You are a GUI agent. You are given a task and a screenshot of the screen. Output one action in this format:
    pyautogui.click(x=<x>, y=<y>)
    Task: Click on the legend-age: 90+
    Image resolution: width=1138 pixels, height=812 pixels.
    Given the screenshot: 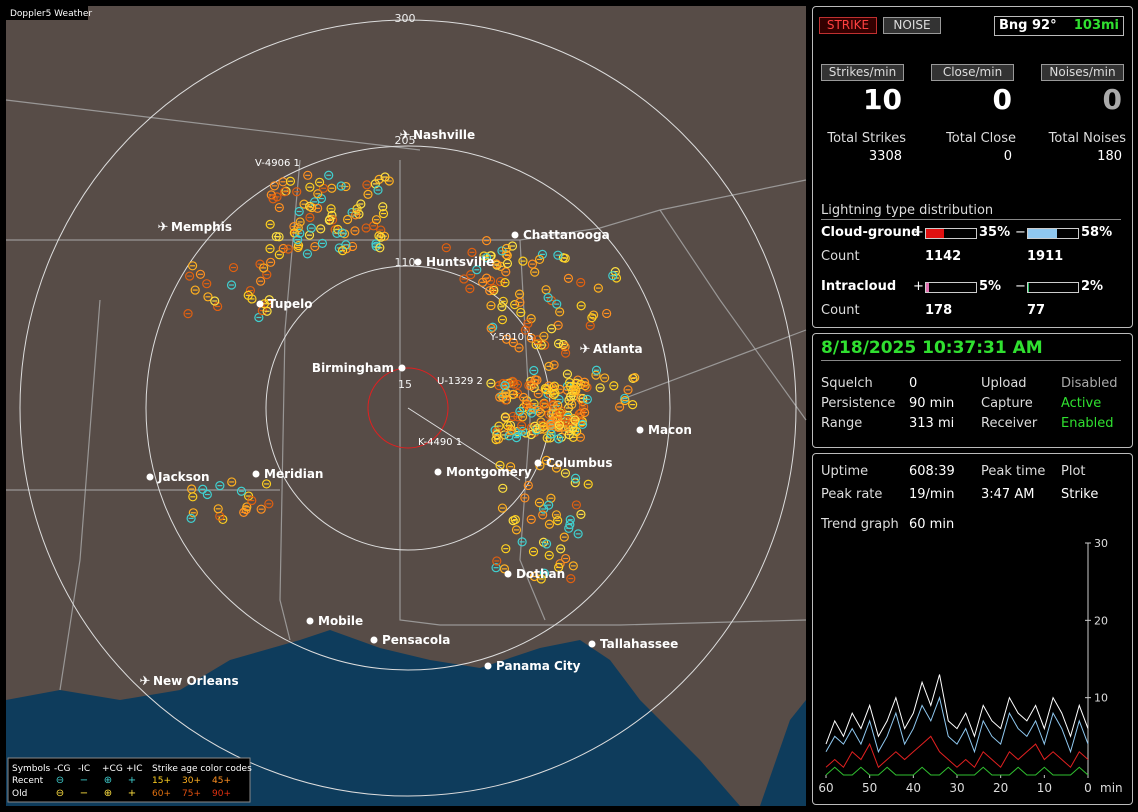 What is the action you would take?
    pyautogui.click(x=221, y=794)
    